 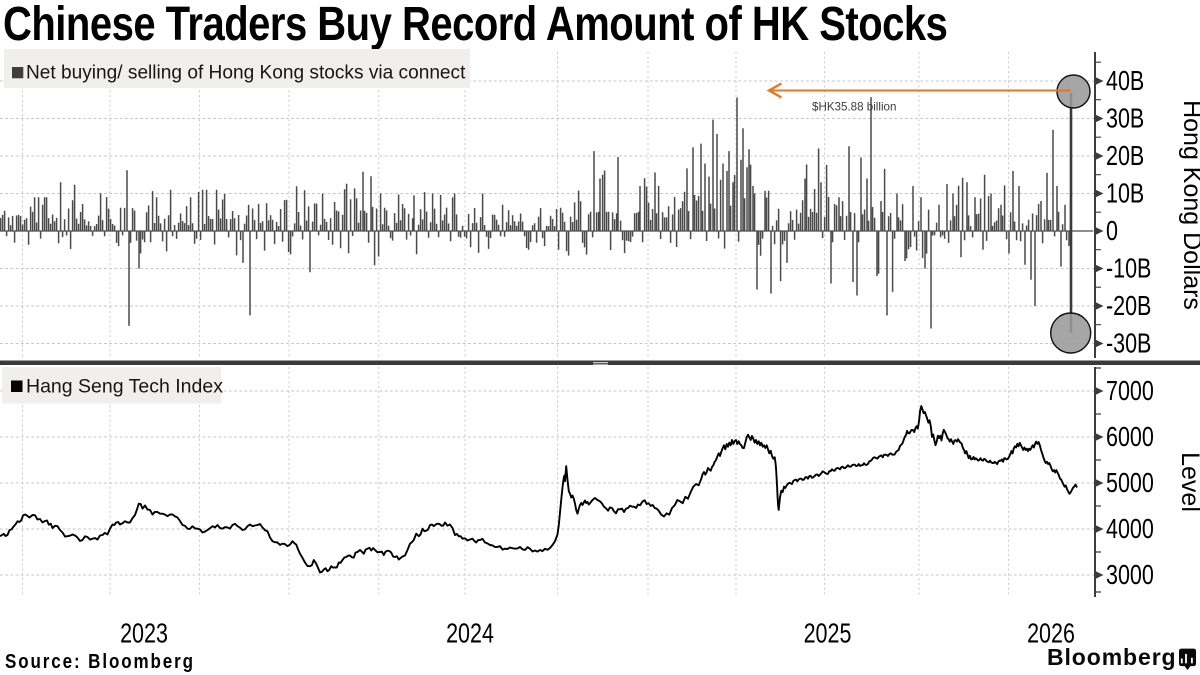 What do you see at coordinates (1128, 268) in the screenshot?
I see `svg-text: -10B` at bounding box center [1128, 268].